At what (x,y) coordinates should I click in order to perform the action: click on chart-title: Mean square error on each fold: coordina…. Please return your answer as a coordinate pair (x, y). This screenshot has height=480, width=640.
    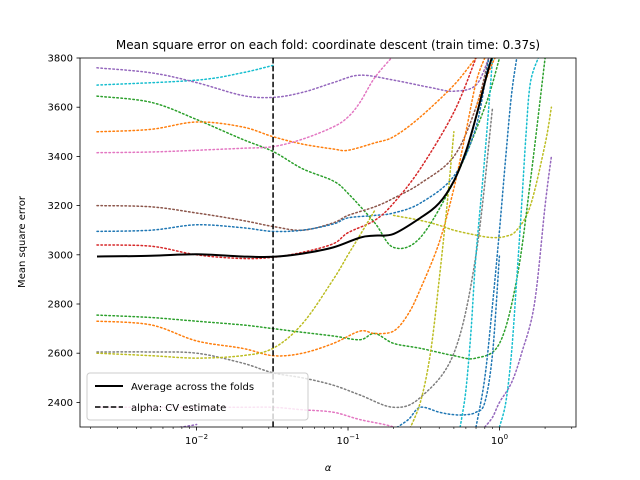
    Looking at the image, I should click on (328, 45).